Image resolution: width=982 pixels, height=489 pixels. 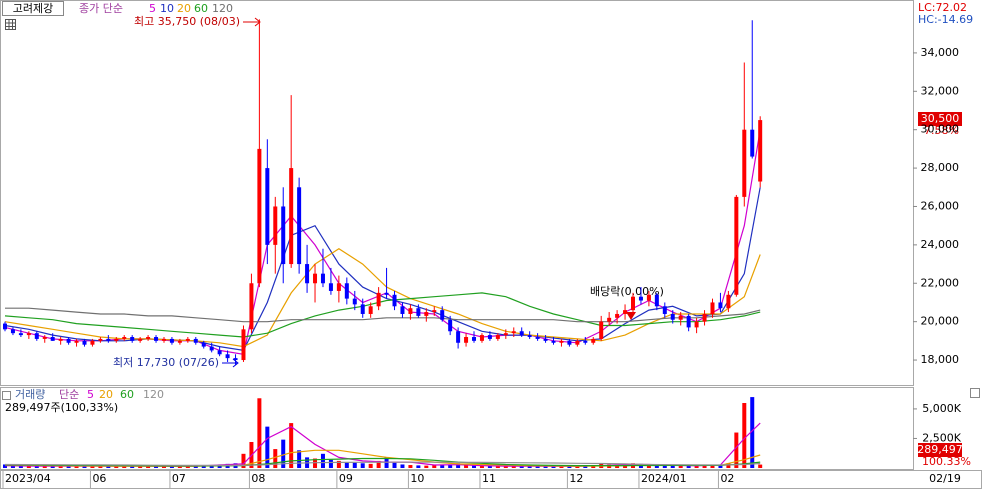 I want to click on volume-y-tick-label: 2,500K, so click(x=941, y=437).